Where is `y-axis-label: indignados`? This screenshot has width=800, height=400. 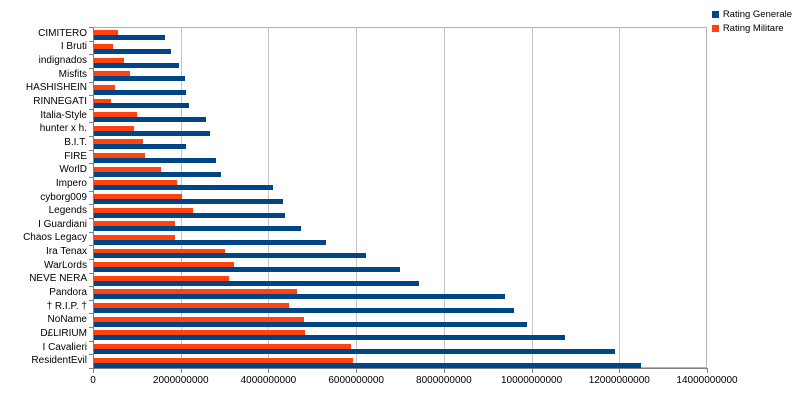 y-axis-label: indignados is located at coordinates (62, 61).